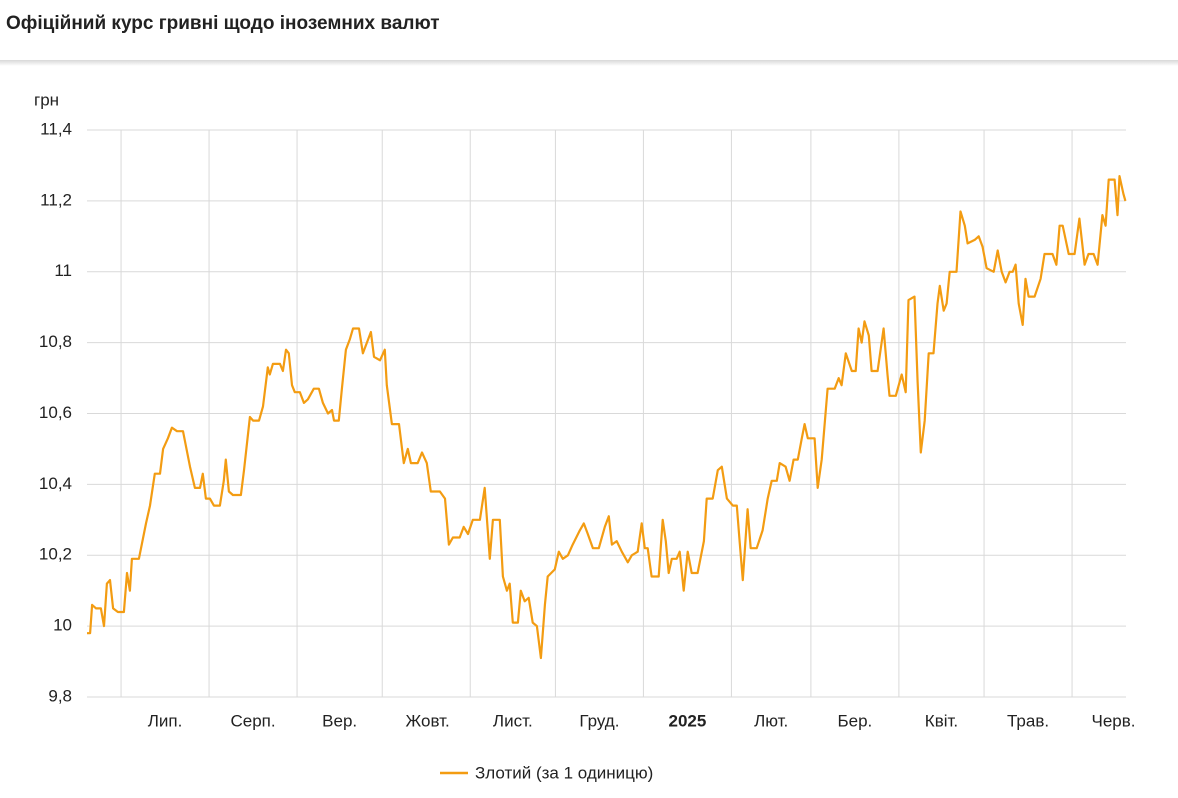  What do you see at coordinates (253, 720) in the screenshot?
I see `x-tick-label: Серп.` at bounding box center [253, 720].